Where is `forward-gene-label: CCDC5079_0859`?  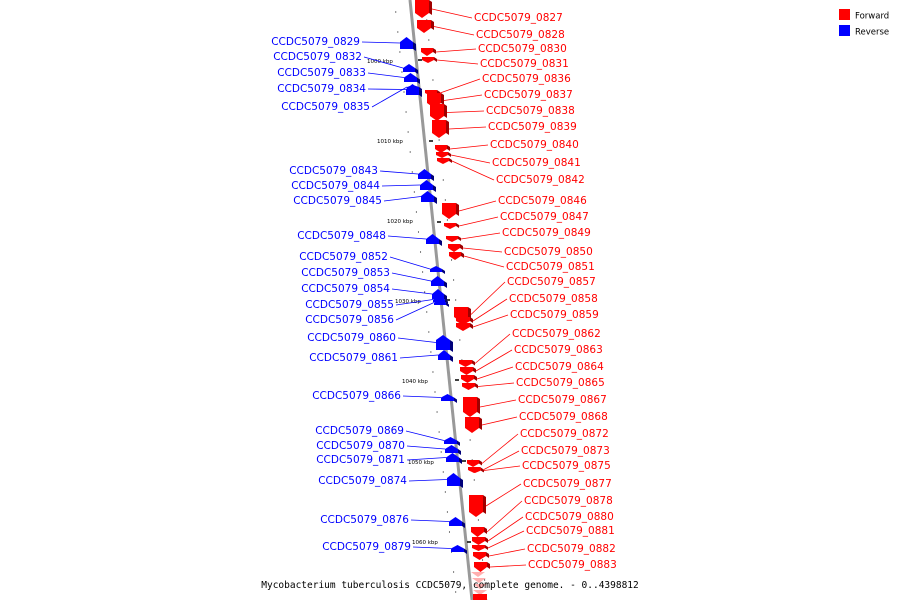 forward-gene-label: CCDC5079_0859 is located at coordinates (554, 315).